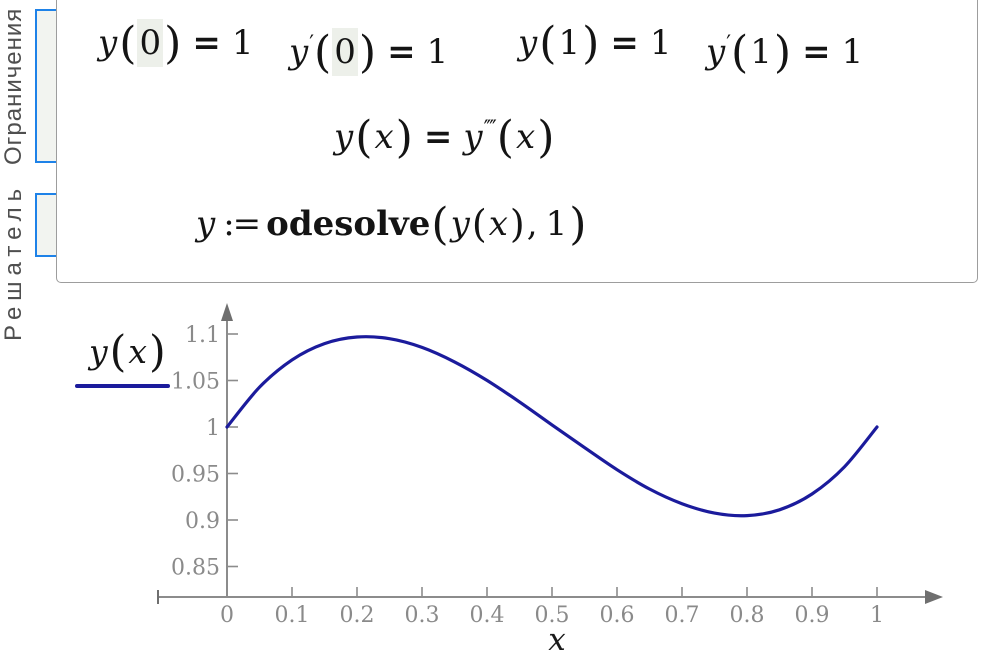 The width and height of the screenshot is (999, 671). What do you see at coordinates (45, 86) in the screenshot?
I see `constraints-bracket` at bounding box center [45, 86].